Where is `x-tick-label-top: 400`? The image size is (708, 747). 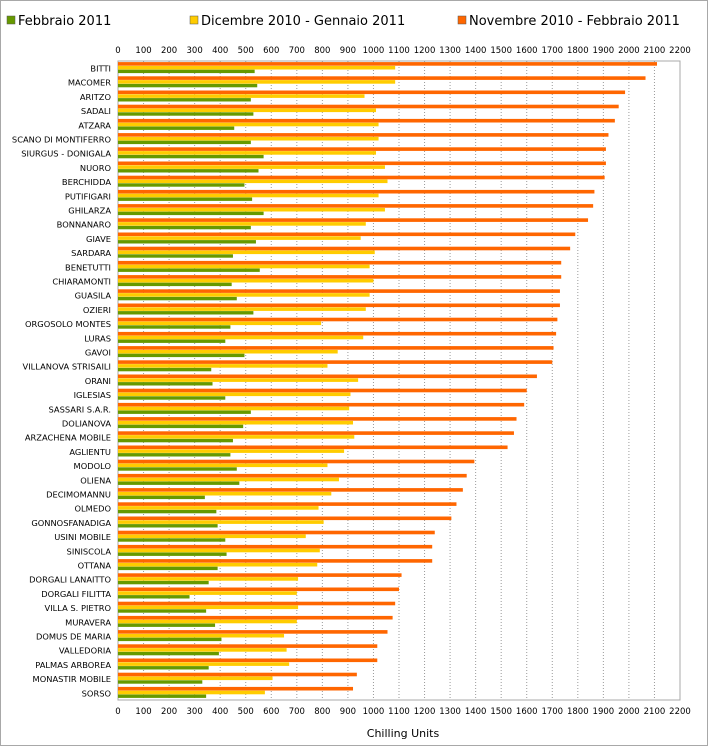 x-tick-label-top: 400 is located at coordinates (220, 51).